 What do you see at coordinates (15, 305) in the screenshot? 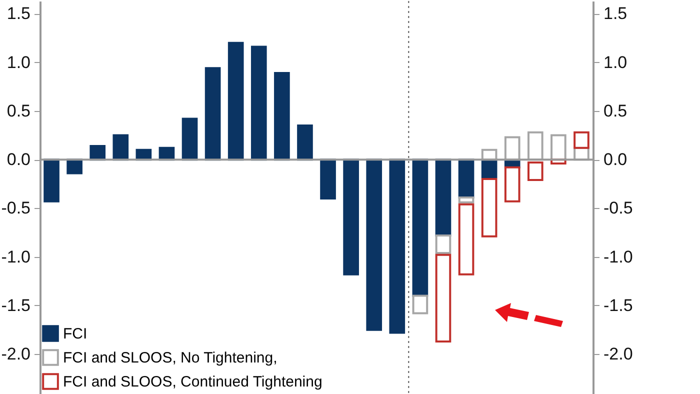
I see `y-tick-label: -1.5` at bounding box center [15, 305].